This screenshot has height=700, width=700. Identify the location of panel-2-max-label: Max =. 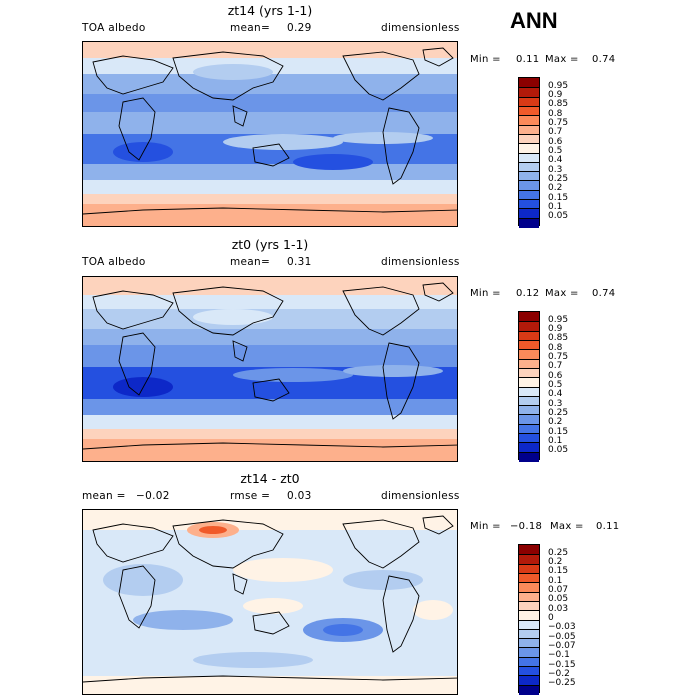
(562, 293).